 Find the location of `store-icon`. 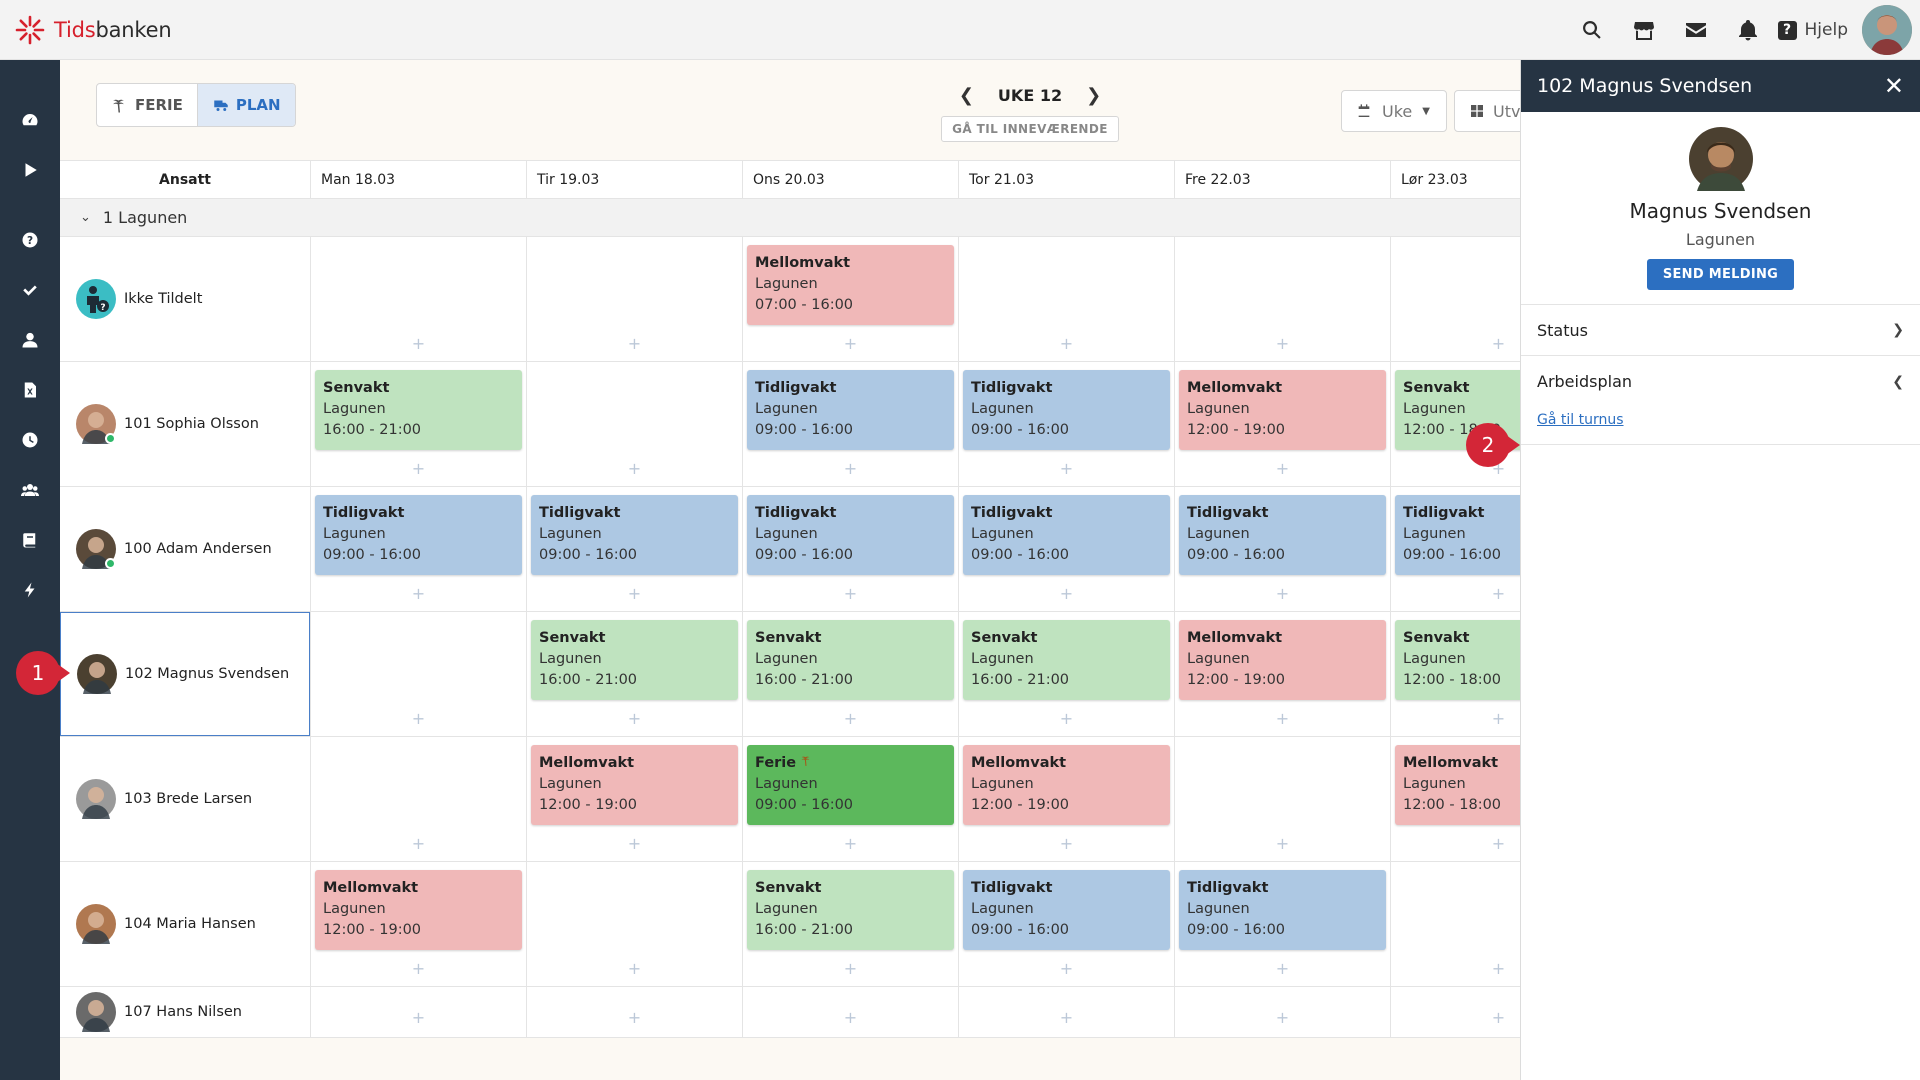

store-icon is located at coordinates (1644, 30).